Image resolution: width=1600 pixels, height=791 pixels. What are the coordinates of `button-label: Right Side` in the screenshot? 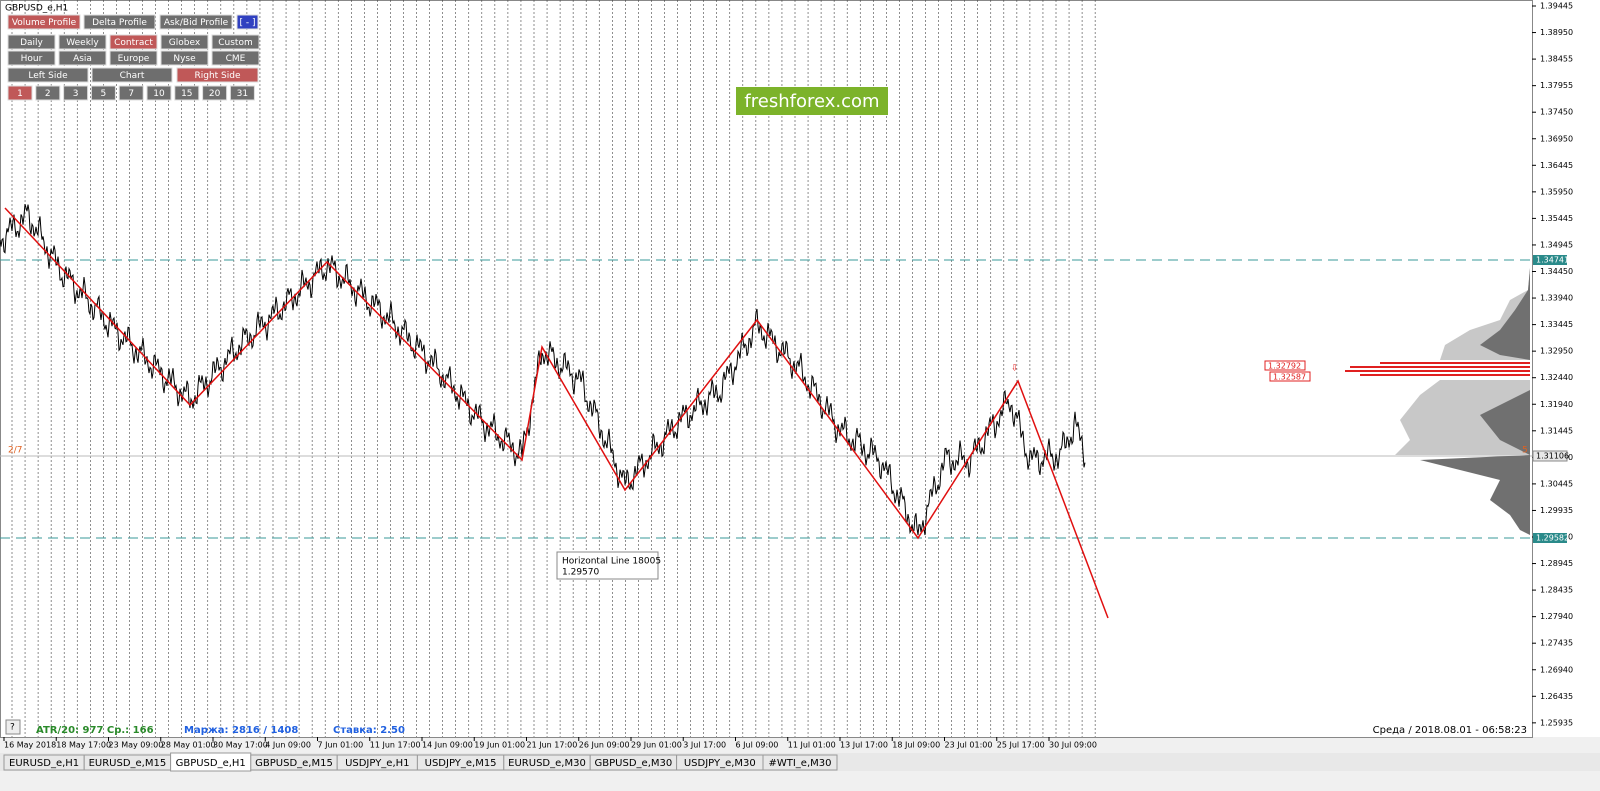 It's located at (217, 76).